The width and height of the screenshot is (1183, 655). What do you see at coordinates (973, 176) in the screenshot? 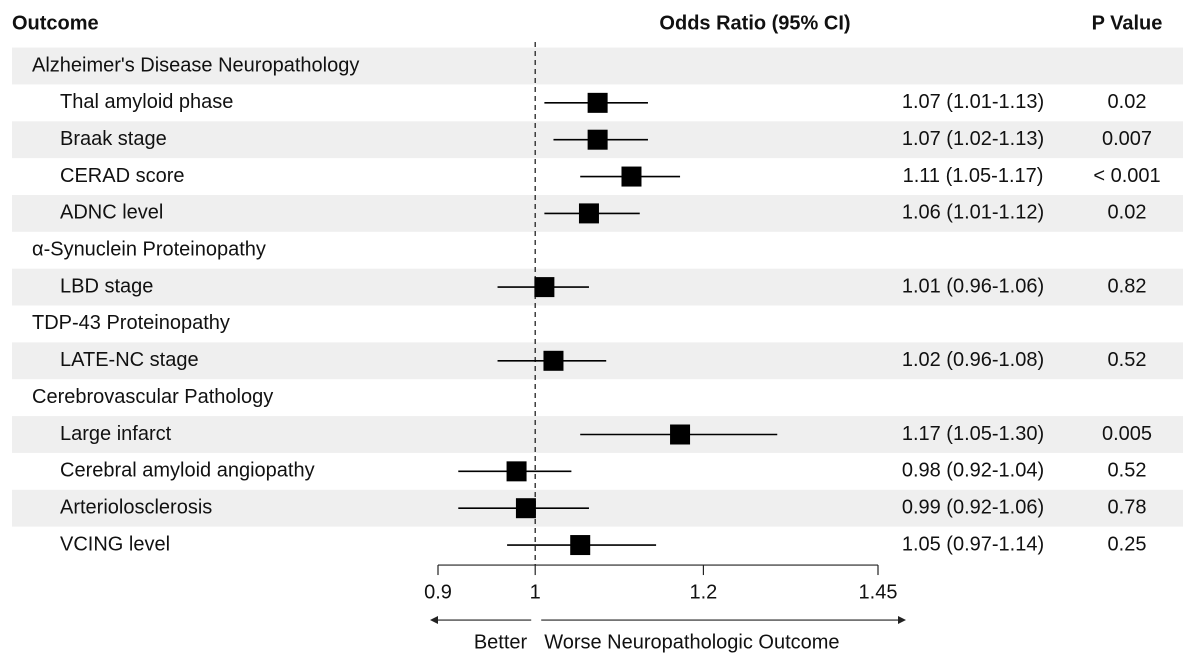
I see `ci-text: 1.11 (1.05-1.17)` at bounding box center [973, 176].